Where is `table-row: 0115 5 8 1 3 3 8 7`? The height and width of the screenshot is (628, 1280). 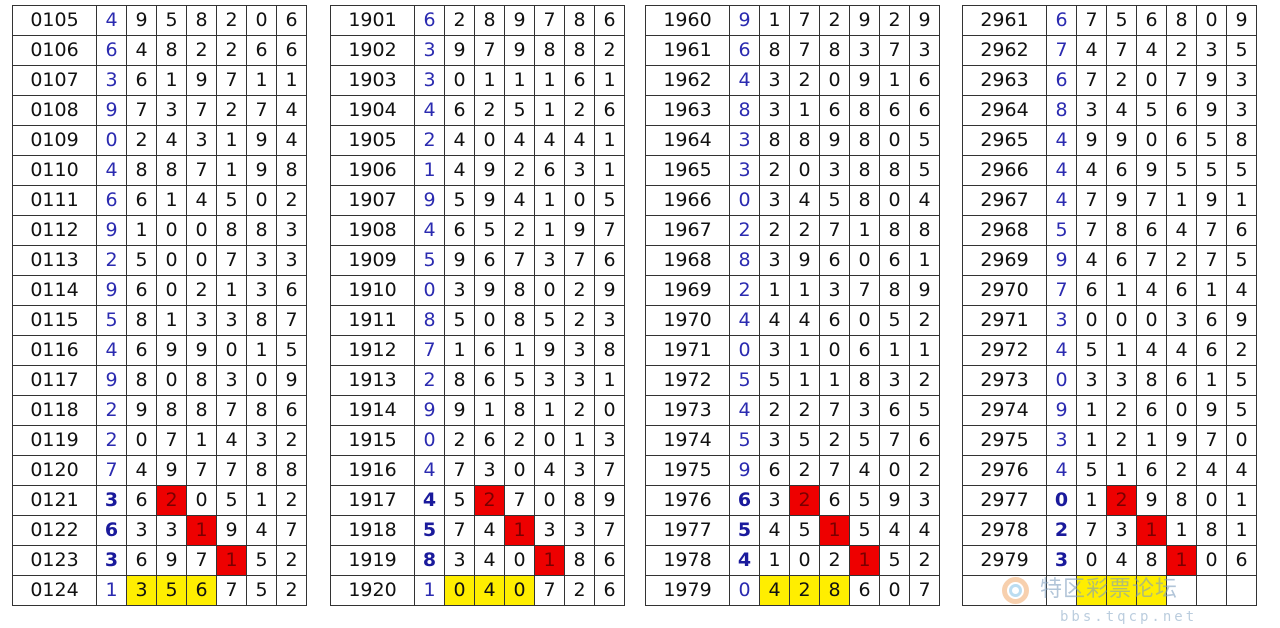 table-row: 0115 5 8 1 3 3 8 7 is located at coordinates (159, 320).